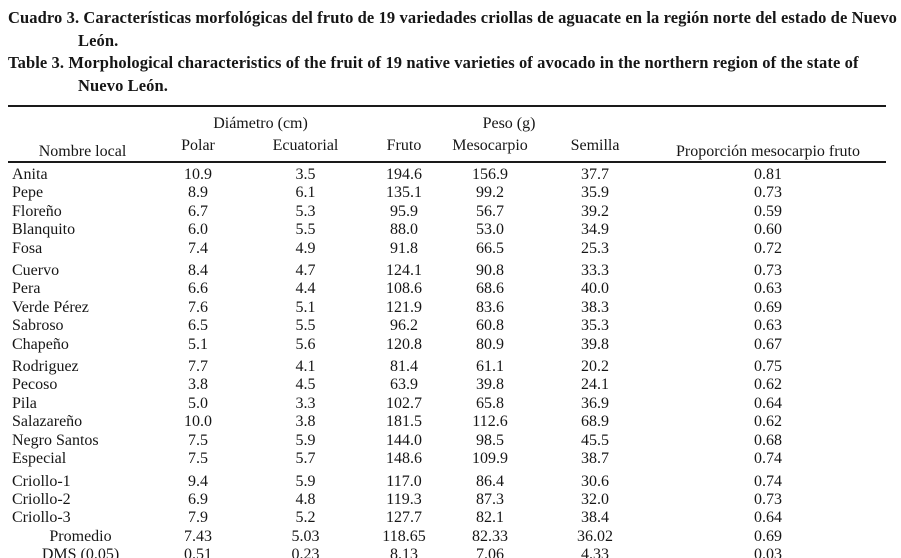  Describe the element at coordinates (305, 552) in the screenshot. I see `ecuatorial-cell: 0.23` at that location.